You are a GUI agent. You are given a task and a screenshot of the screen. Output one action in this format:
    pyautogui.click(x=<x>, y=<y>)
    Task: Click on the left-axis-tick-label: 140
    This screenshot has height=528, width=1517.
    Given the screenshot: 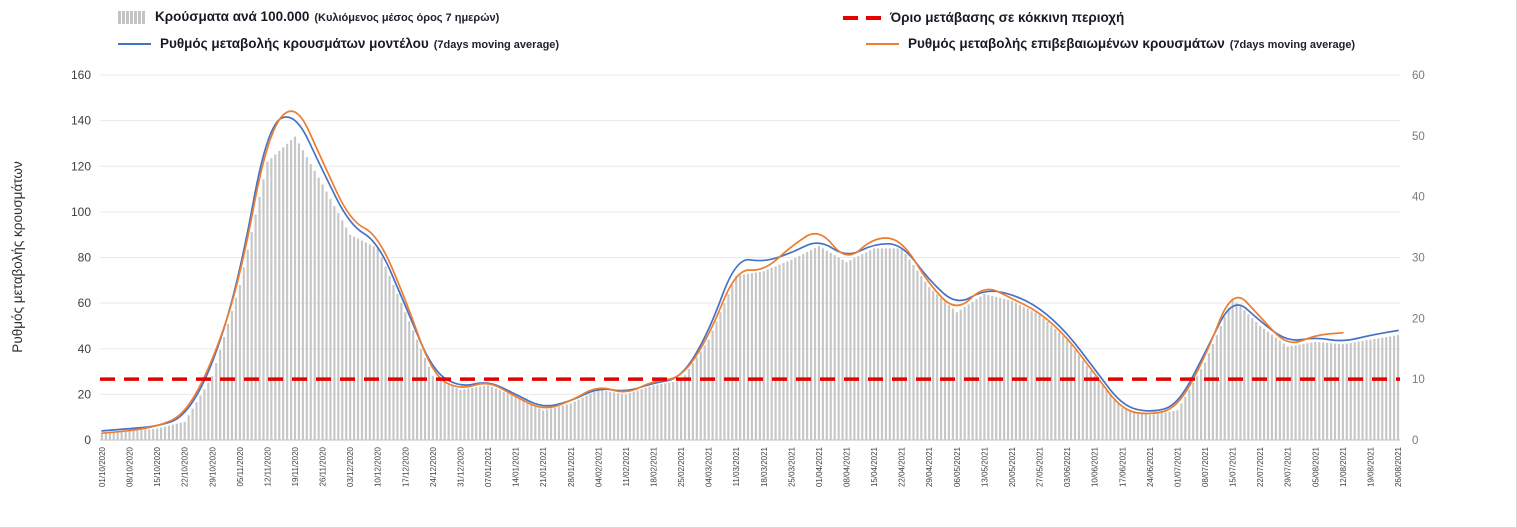 What is the action you would take?
    pyautogui.click(x=81, y=121)
    